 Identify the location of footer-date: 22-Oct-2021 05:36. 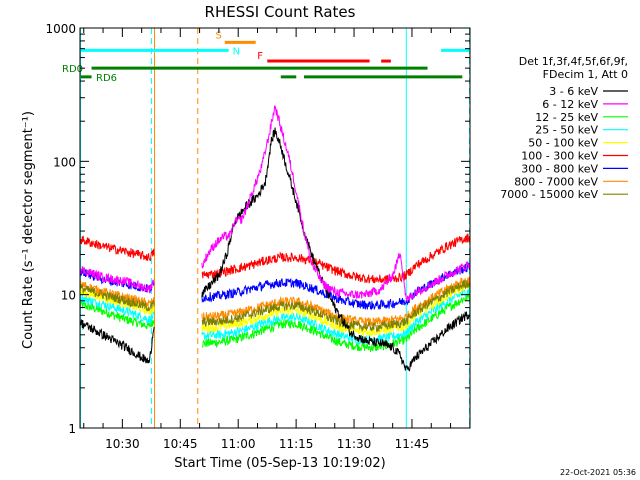
(598, 472).